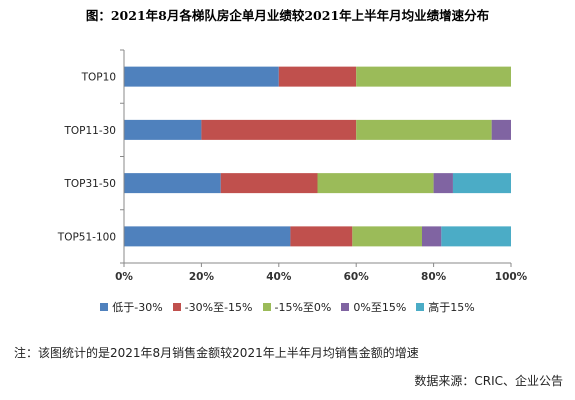 The width and height of the screenshot is (575, 400). I want to click on x-tick-label: 60%, so click(357, 277).